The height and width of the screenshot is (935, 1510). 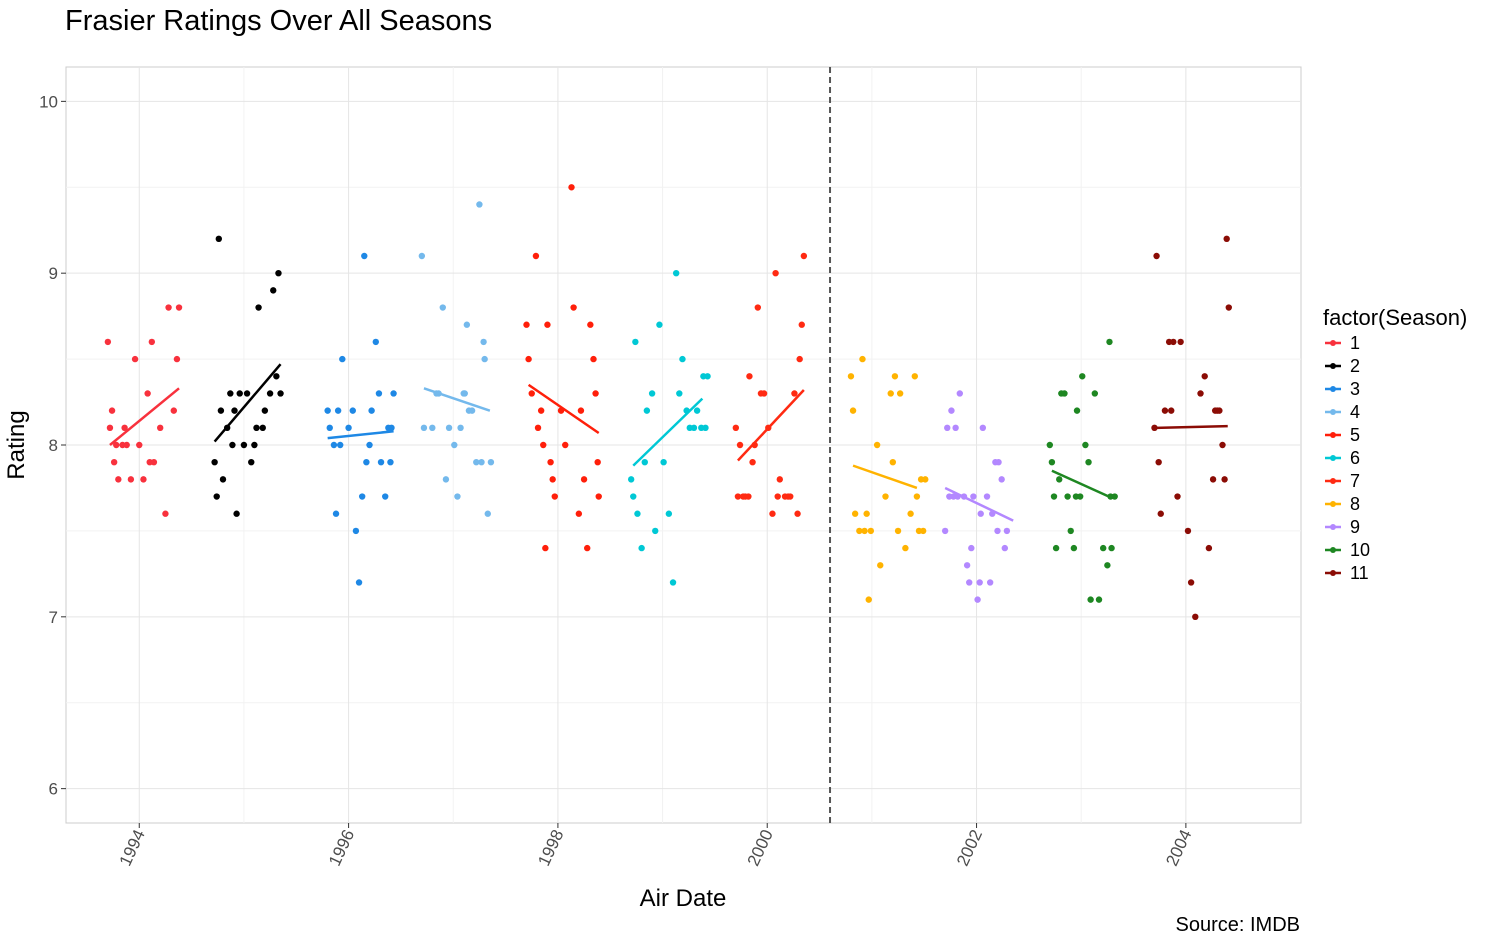 I want to click on y-tick-label: 10, so click(x=48, y=101).